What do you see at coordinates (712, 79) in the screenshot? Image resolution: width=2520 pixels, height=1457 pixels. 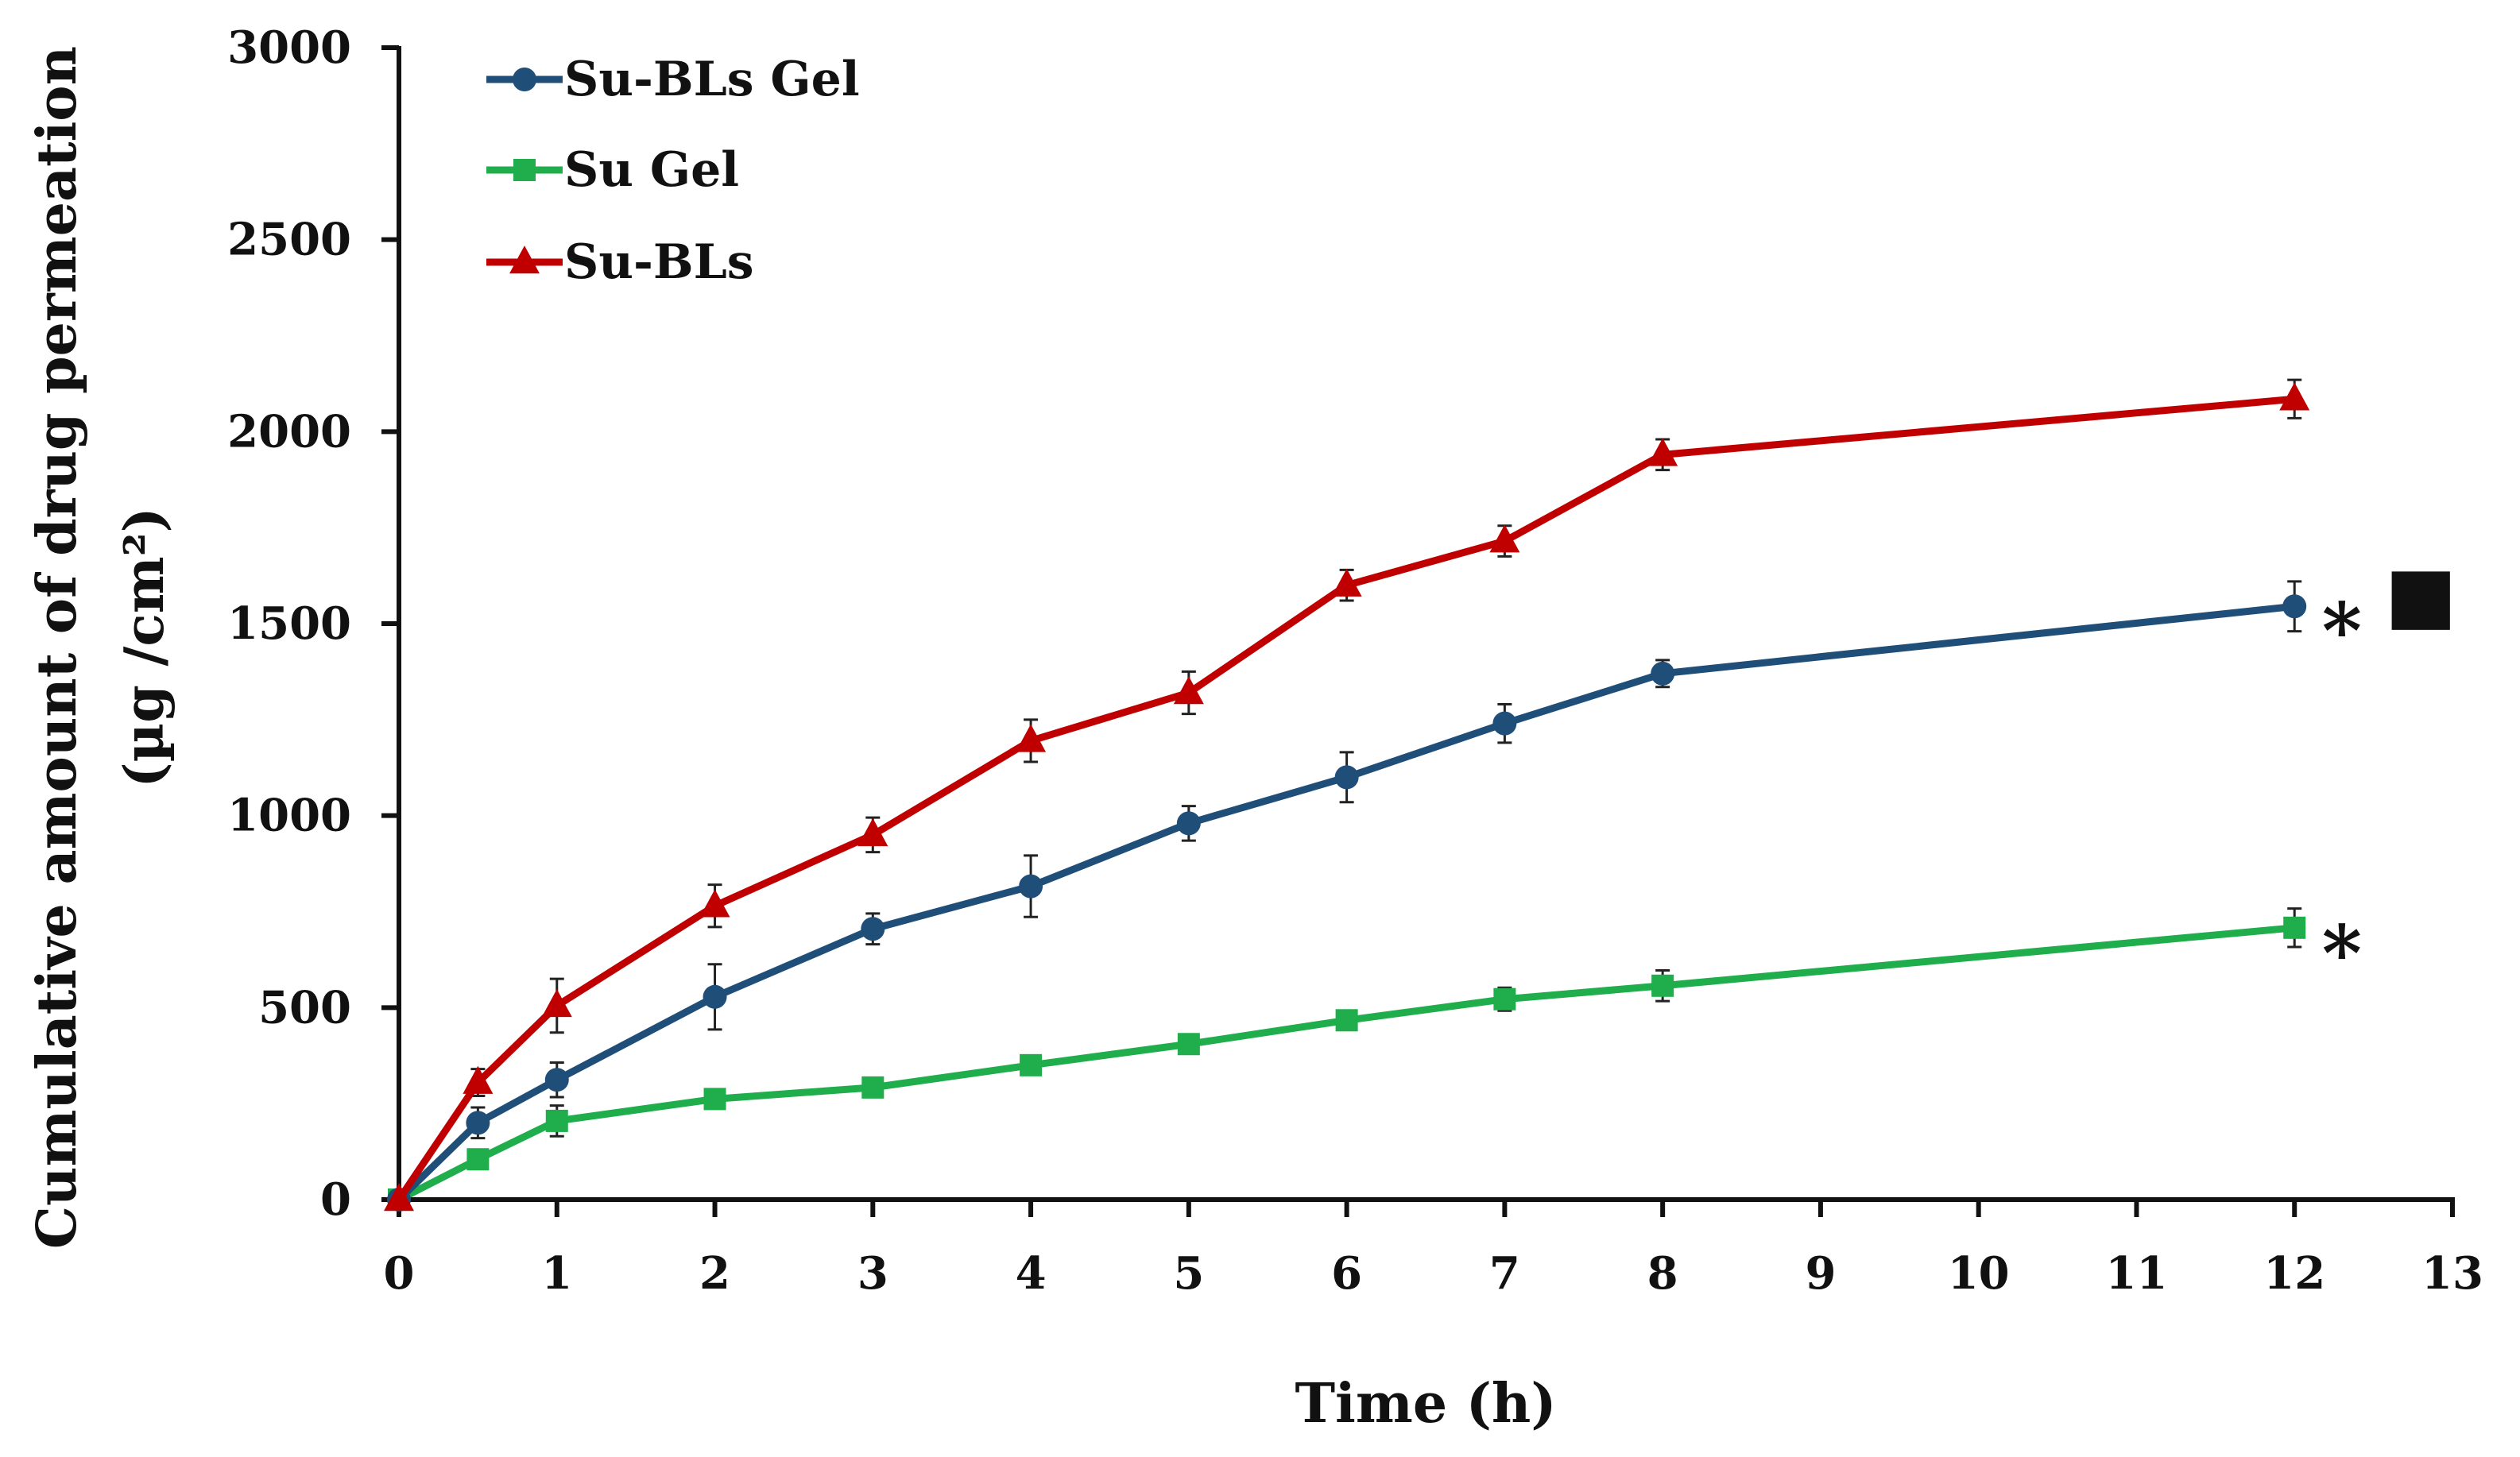 I see `legend-label: Su-BLs Gel` at bounding box center [712, 79].